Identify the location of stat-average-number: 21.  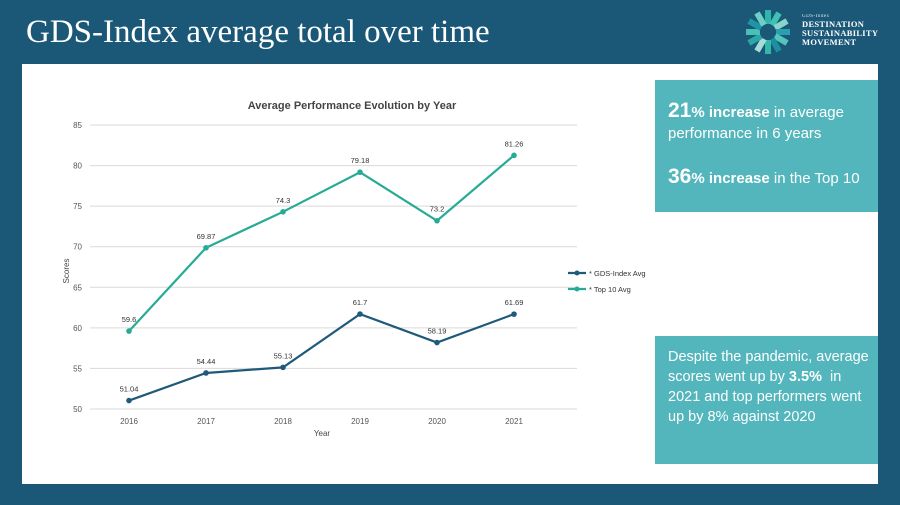
(680, 110).